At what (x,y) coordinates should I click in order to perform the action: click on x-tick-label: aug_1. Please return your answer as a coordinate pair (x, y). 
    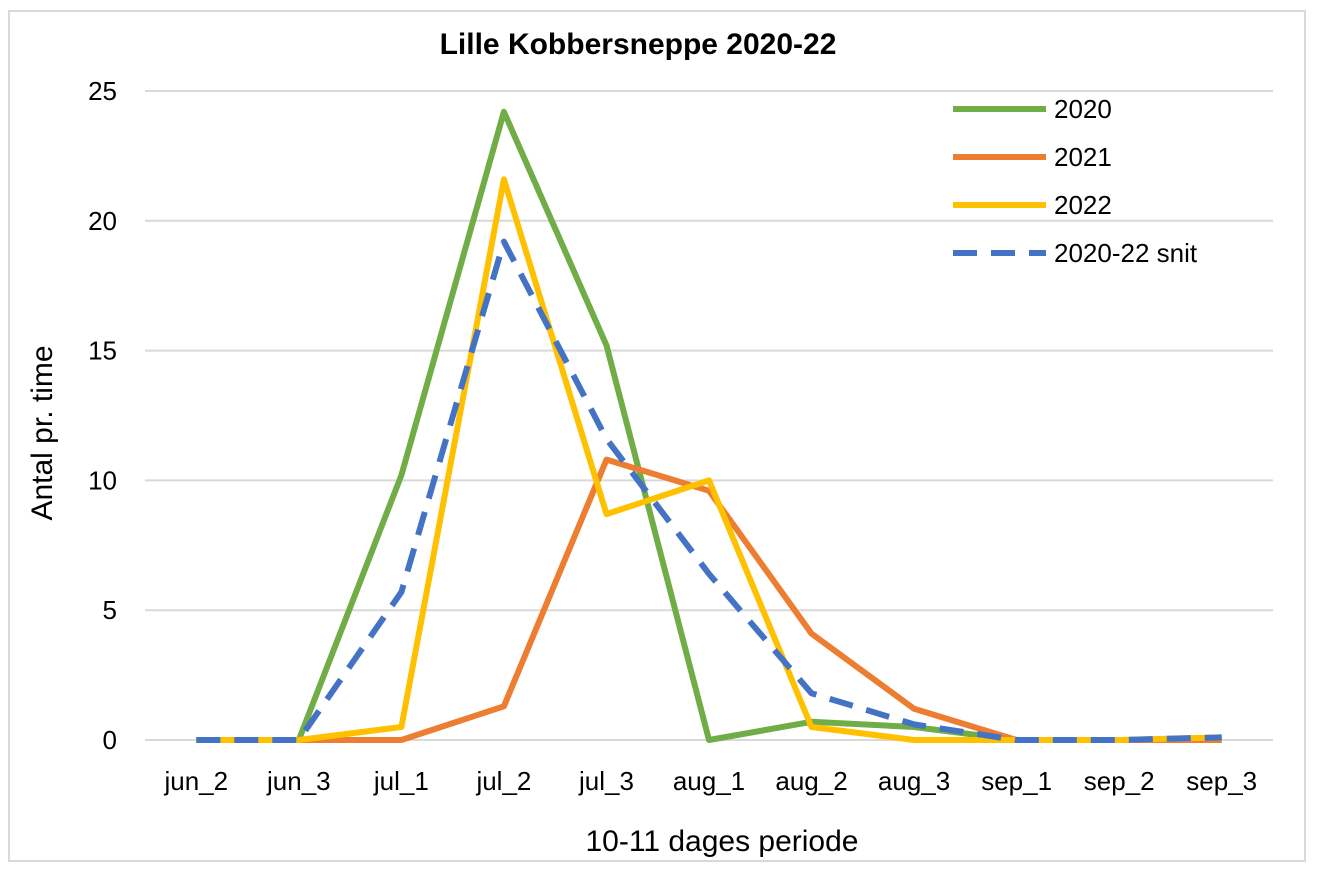
    Looking at the image, I should click on (709, 781).